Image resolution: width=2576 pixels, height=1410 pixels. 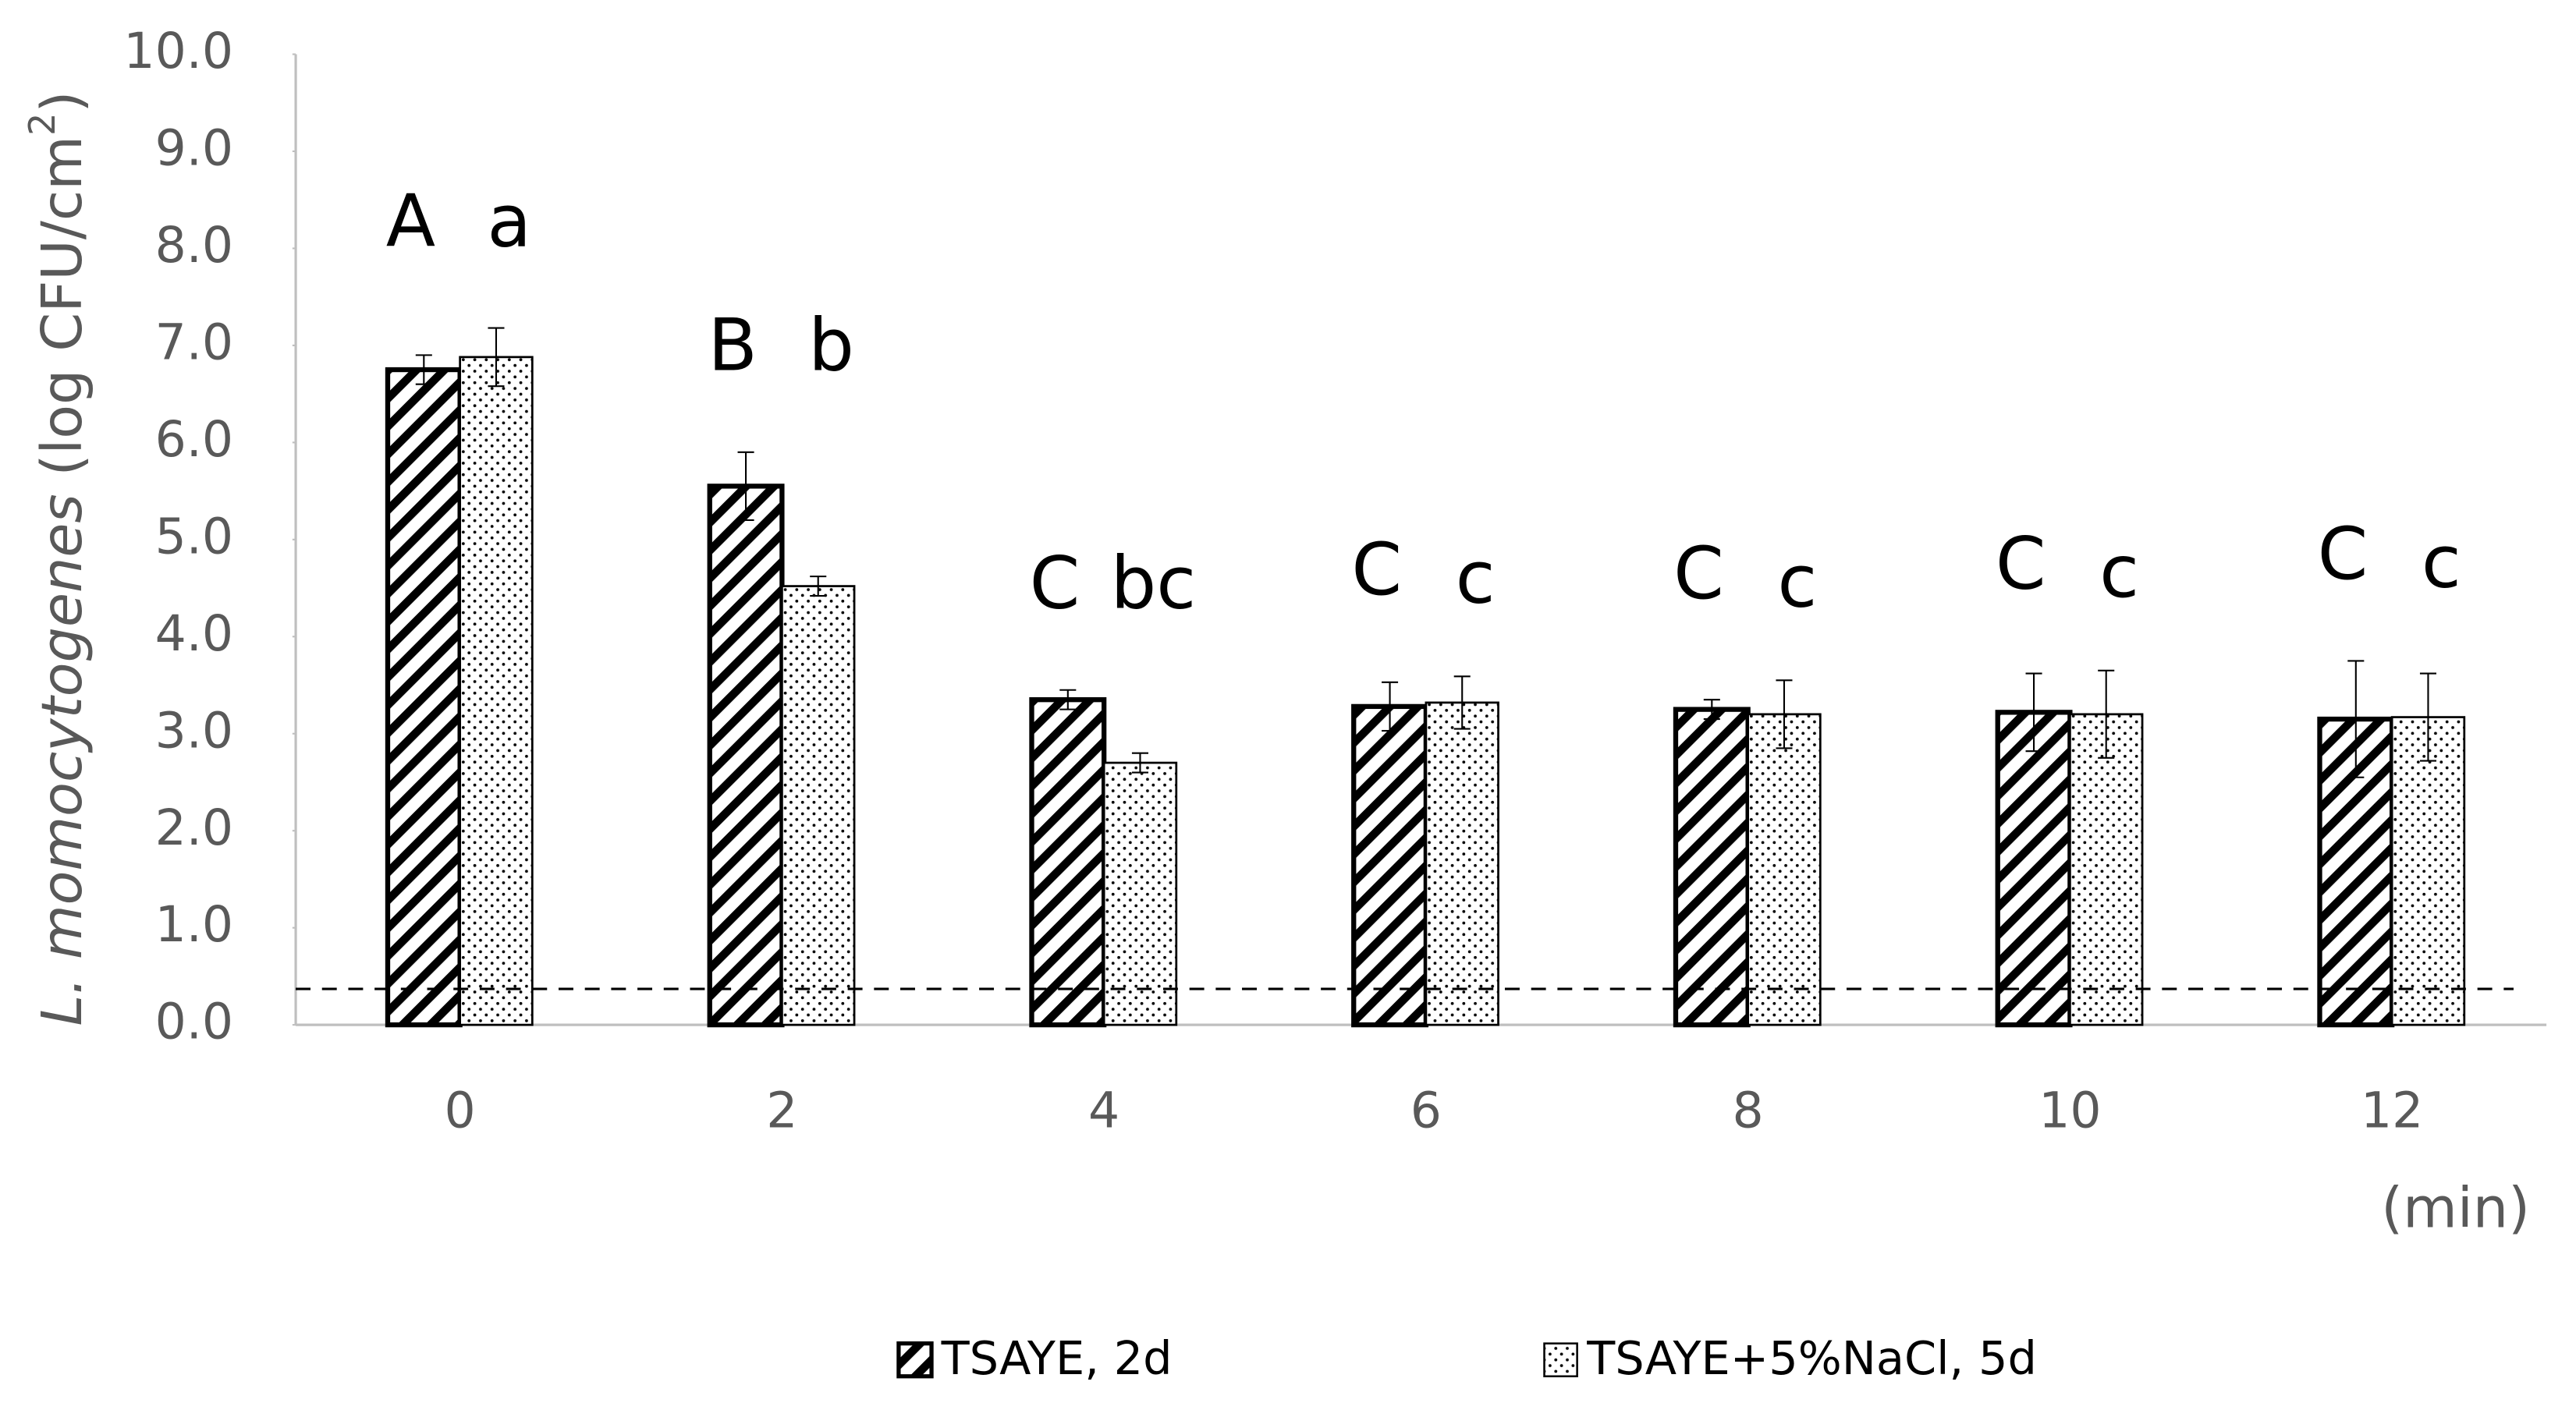 What do you see at coordinates (1426, 1110) in the screenshot?
I see `x-tick-label: 6` at bounding box center [1426, 1110].